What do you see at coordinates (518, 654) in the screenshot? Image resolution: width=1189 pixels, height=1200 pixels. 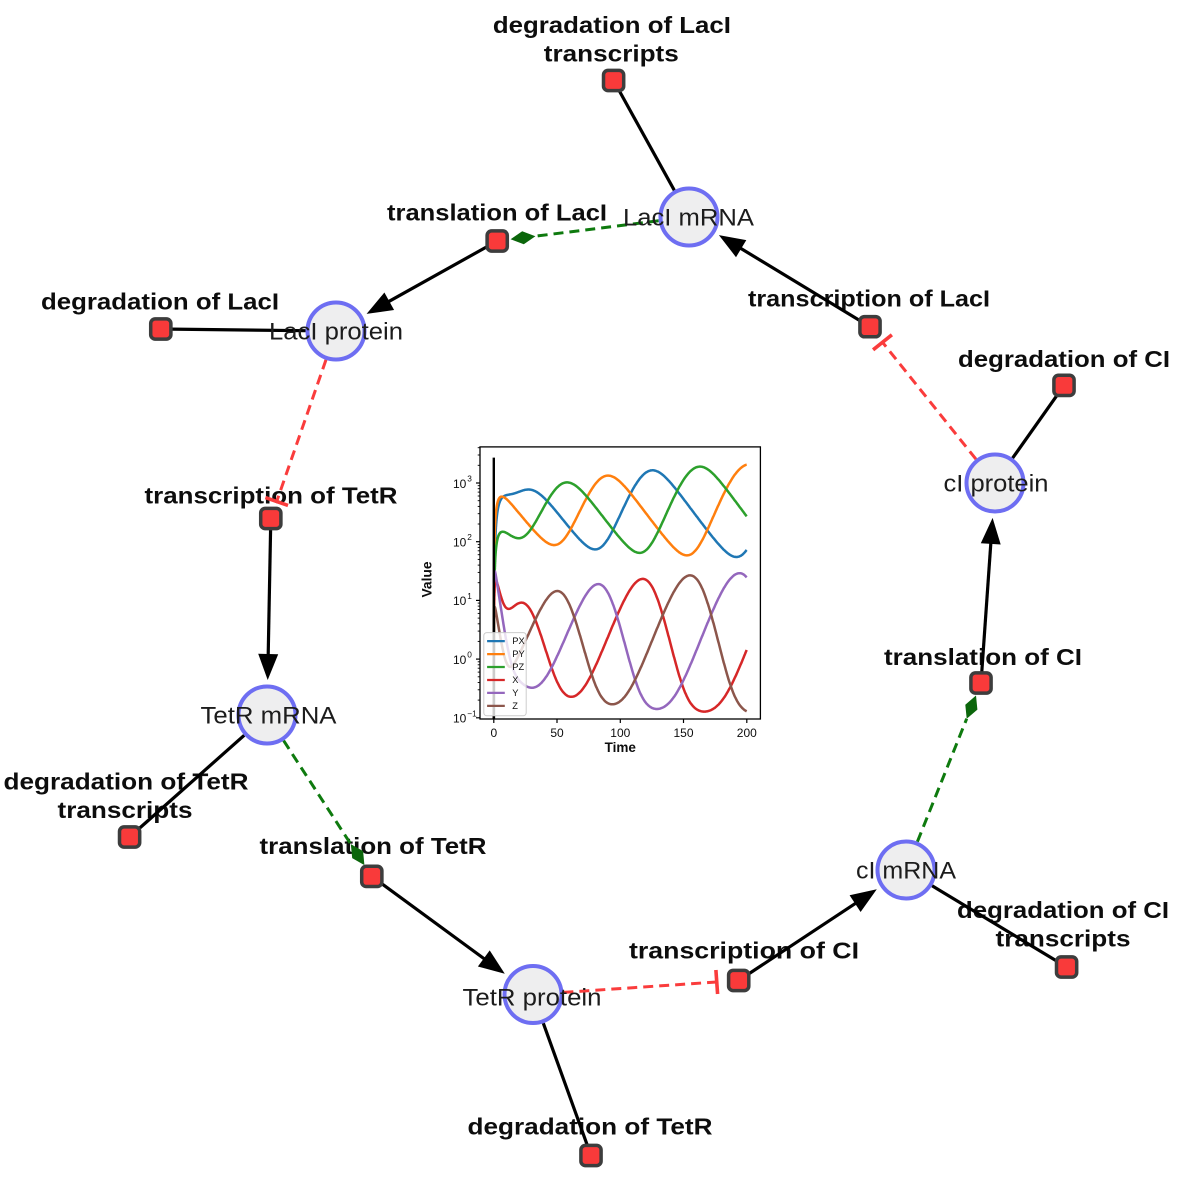 I see `svg-text: PY` at bounding box center [518, 654].